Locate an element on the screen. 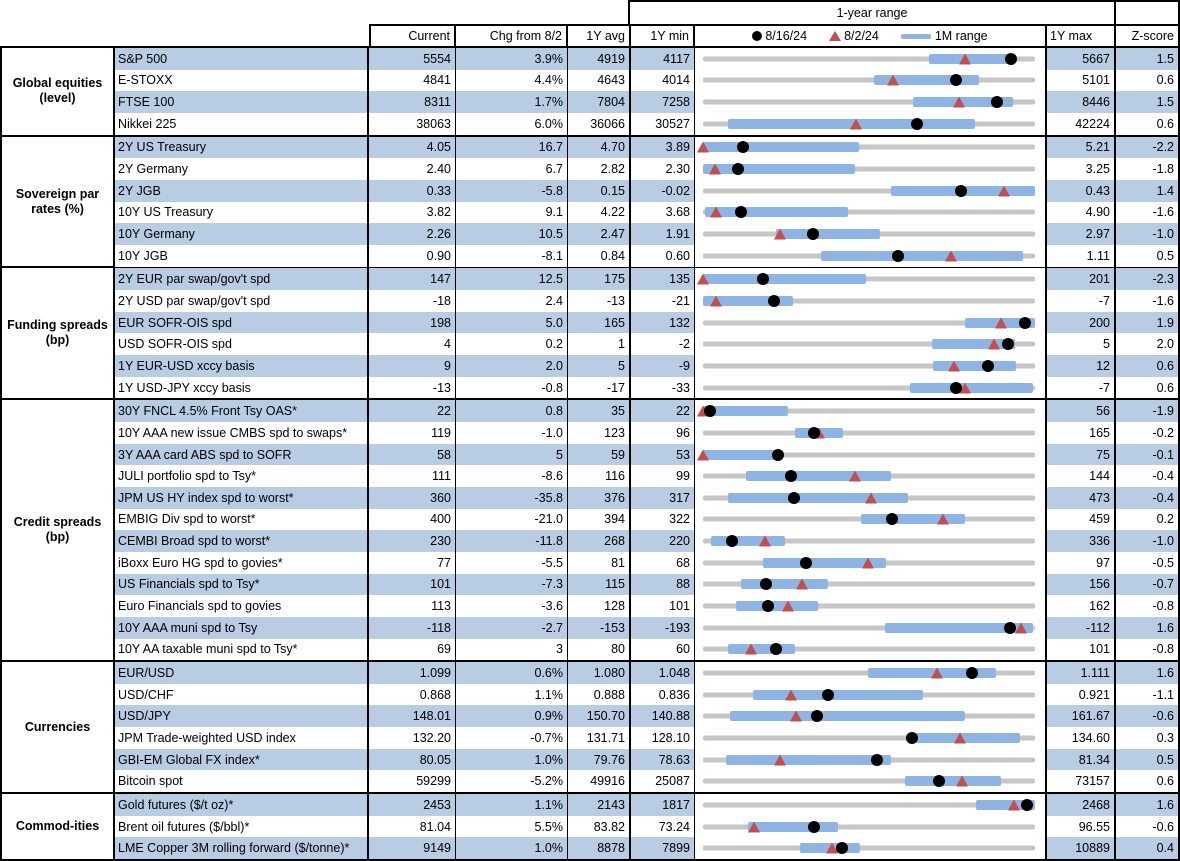 The image size is (1180, 861). 1y-avg-value: 81 is located at coordinates (599, 562).